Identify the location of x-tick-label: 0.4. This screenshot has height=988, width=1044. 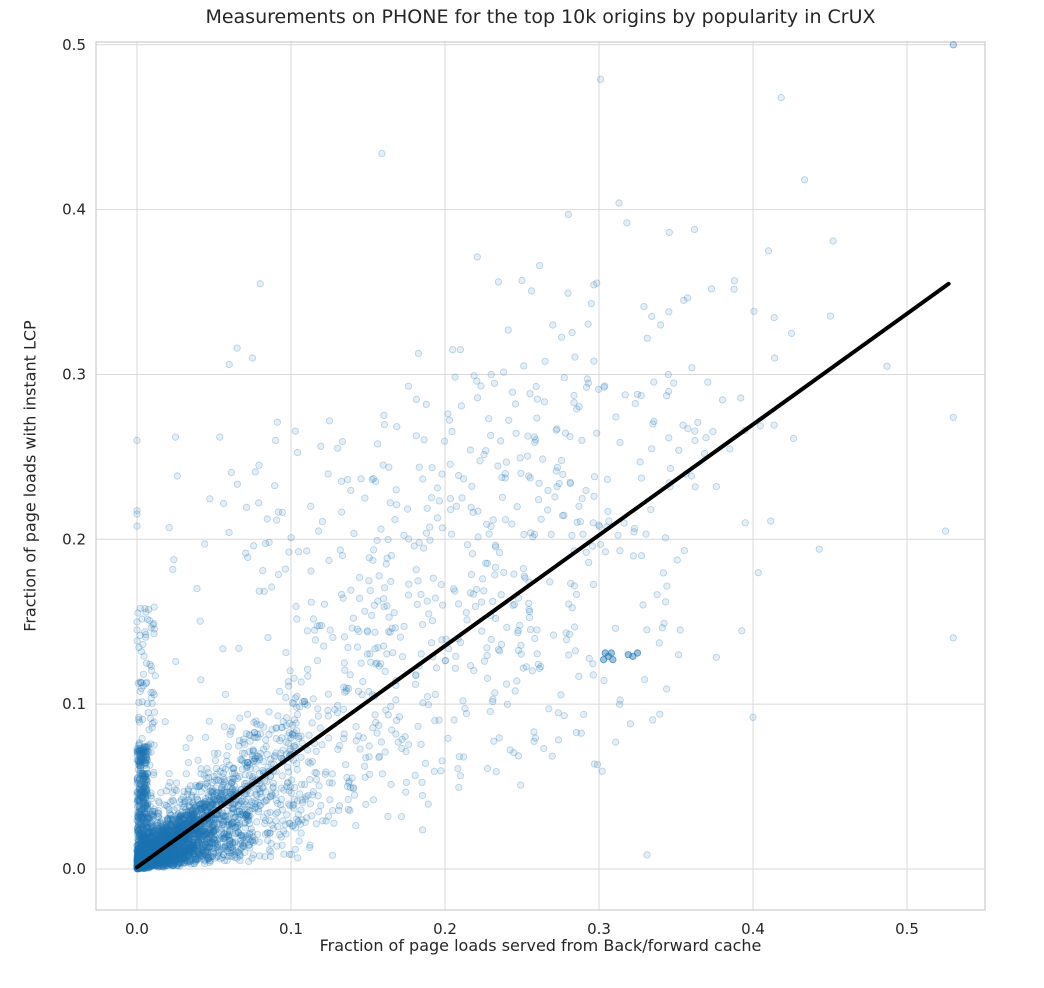
(753, 929).